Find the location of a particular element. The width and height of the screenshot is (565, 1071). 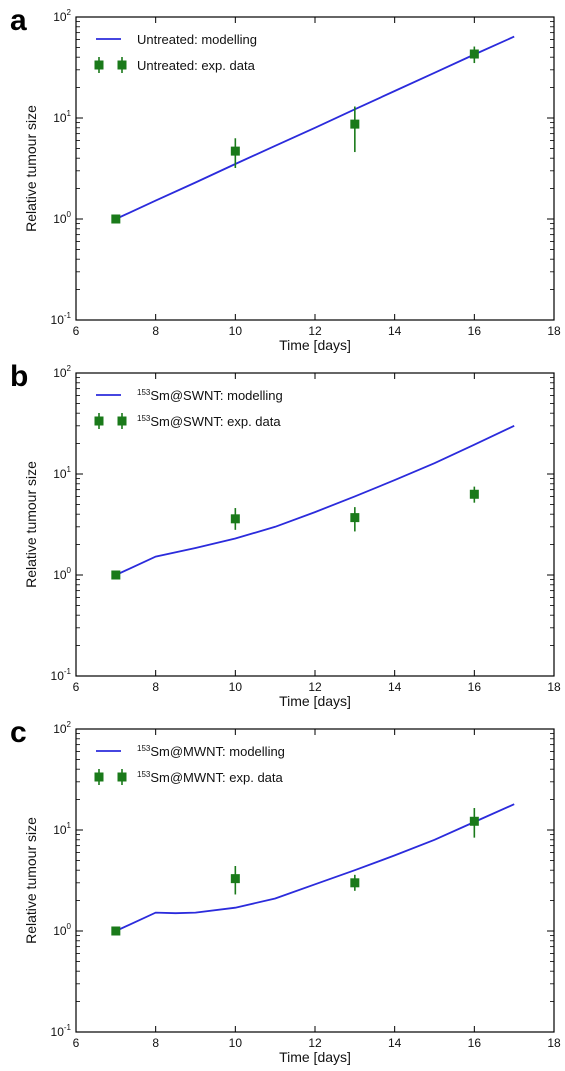

panel-letter: b is located at coordinates (19, 376).